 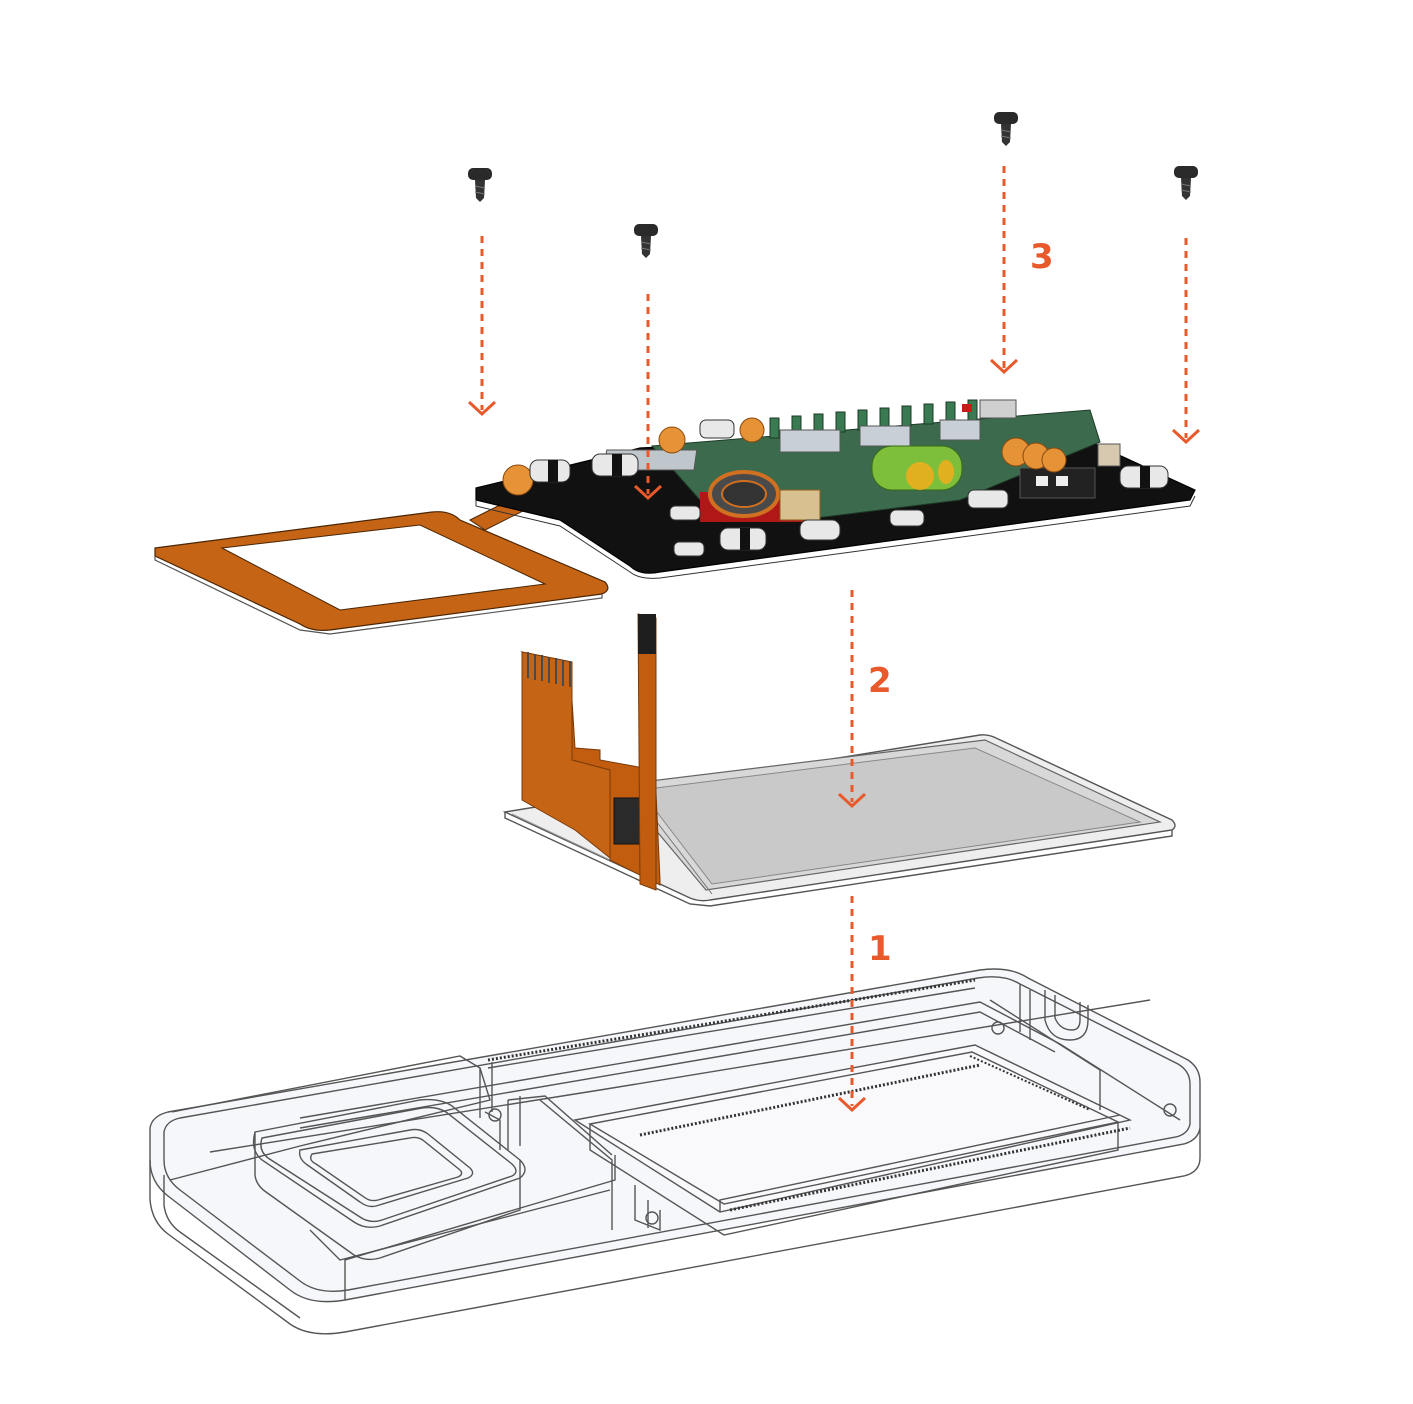 What do you see at coordinates (880, 681) in the screenshot?
I see `step-label-2: 2` at bounding box center [880, 681].